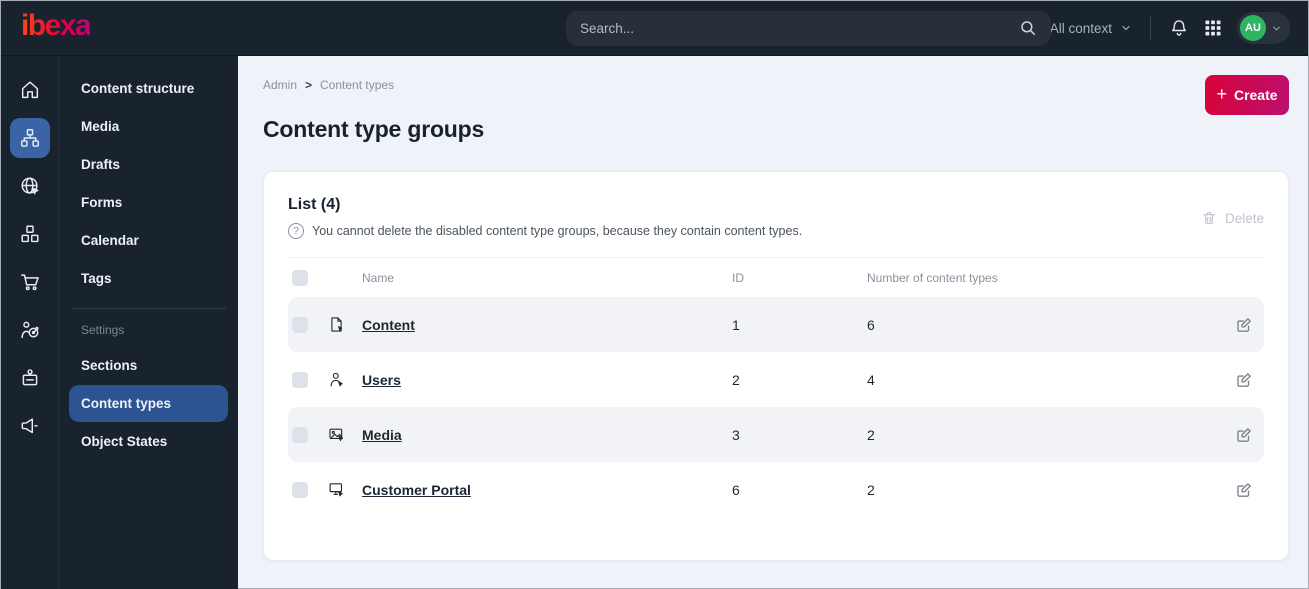  Describe the element at coordinates (736, 434) in the screenshot. I see `group-id: 3` at that location.